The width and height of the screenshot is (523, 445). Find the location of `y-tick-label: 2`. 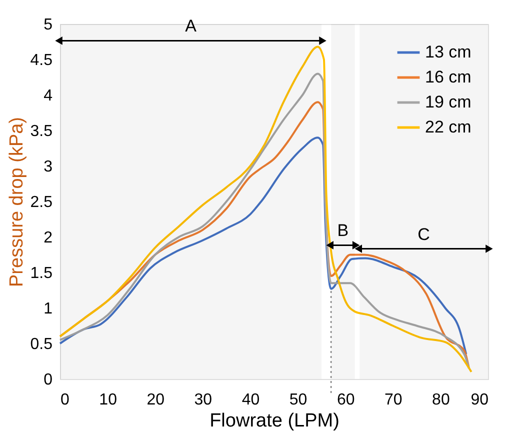

y-tick-label: 2 is located at coordinates (48, 238).